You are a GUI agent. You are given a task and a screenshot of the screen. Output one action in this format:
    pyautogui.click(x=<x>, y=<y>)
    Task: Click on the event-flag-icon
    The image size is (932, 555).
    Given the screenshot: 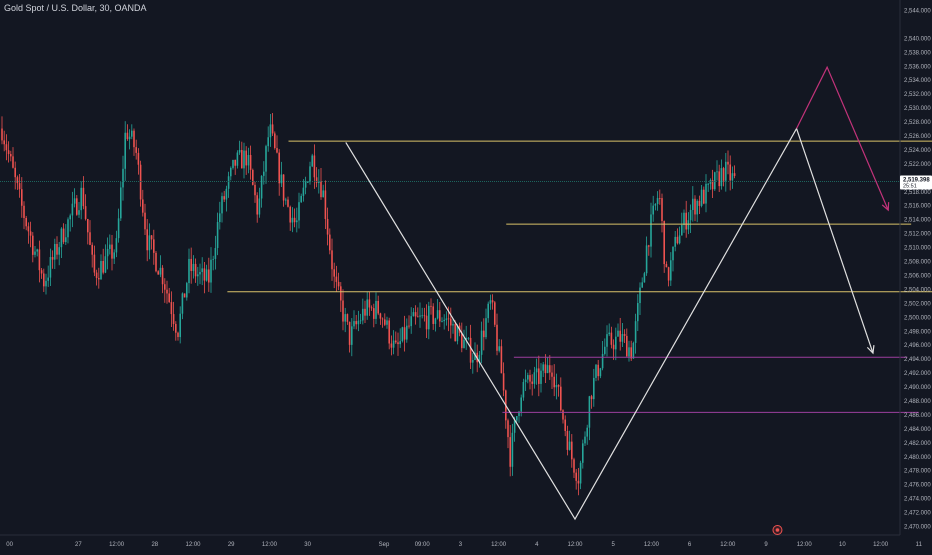 What is the action you would take?
    pyautogui.click(x=777, y=530)
    